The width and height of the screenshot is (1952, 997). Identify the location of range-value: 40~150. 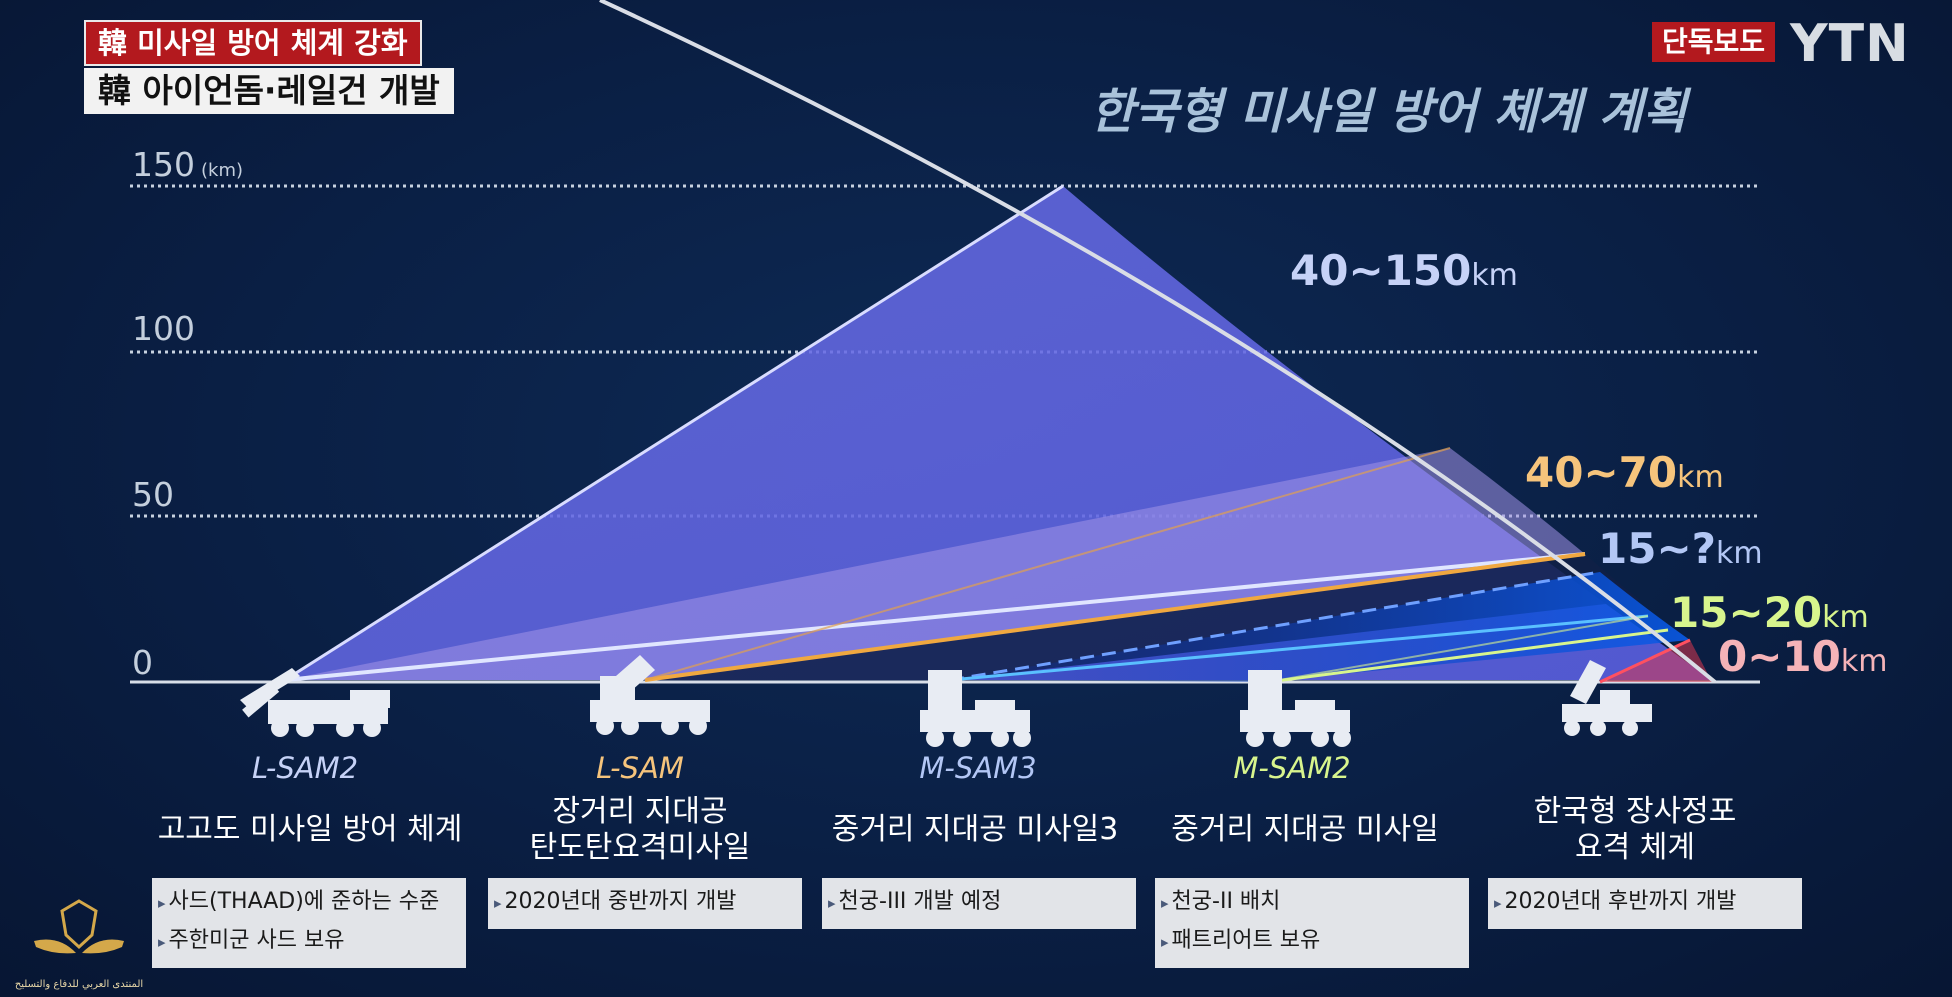
(1381, 270).